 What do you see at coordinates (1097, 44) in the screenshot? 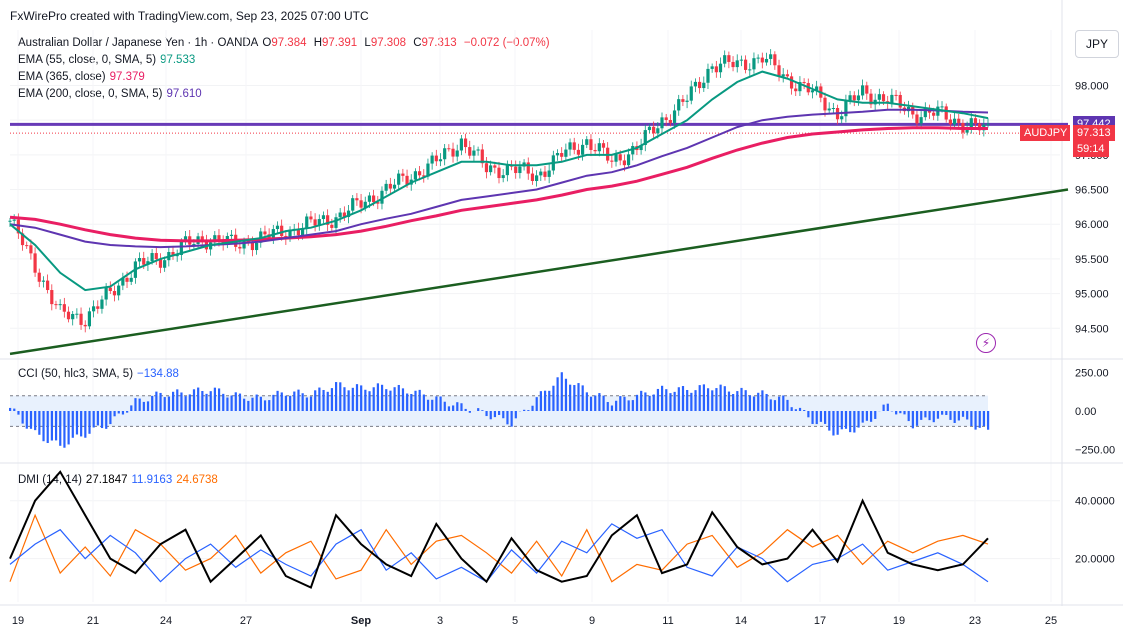
I see `currency-button: JPY` at bounding box center [1097, 44].